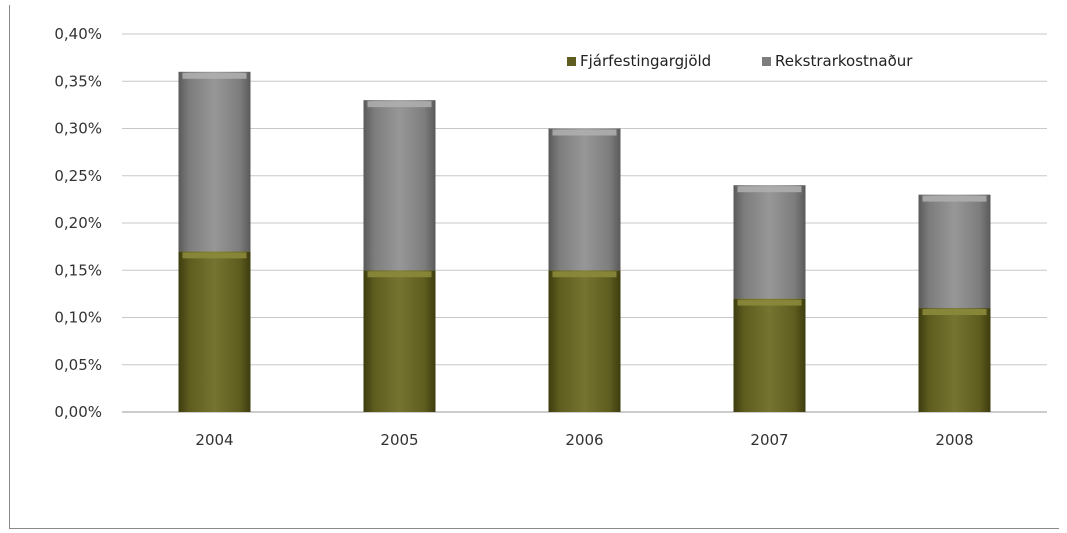  I want to click on x-tick-label: 2005, so click(399, 440).